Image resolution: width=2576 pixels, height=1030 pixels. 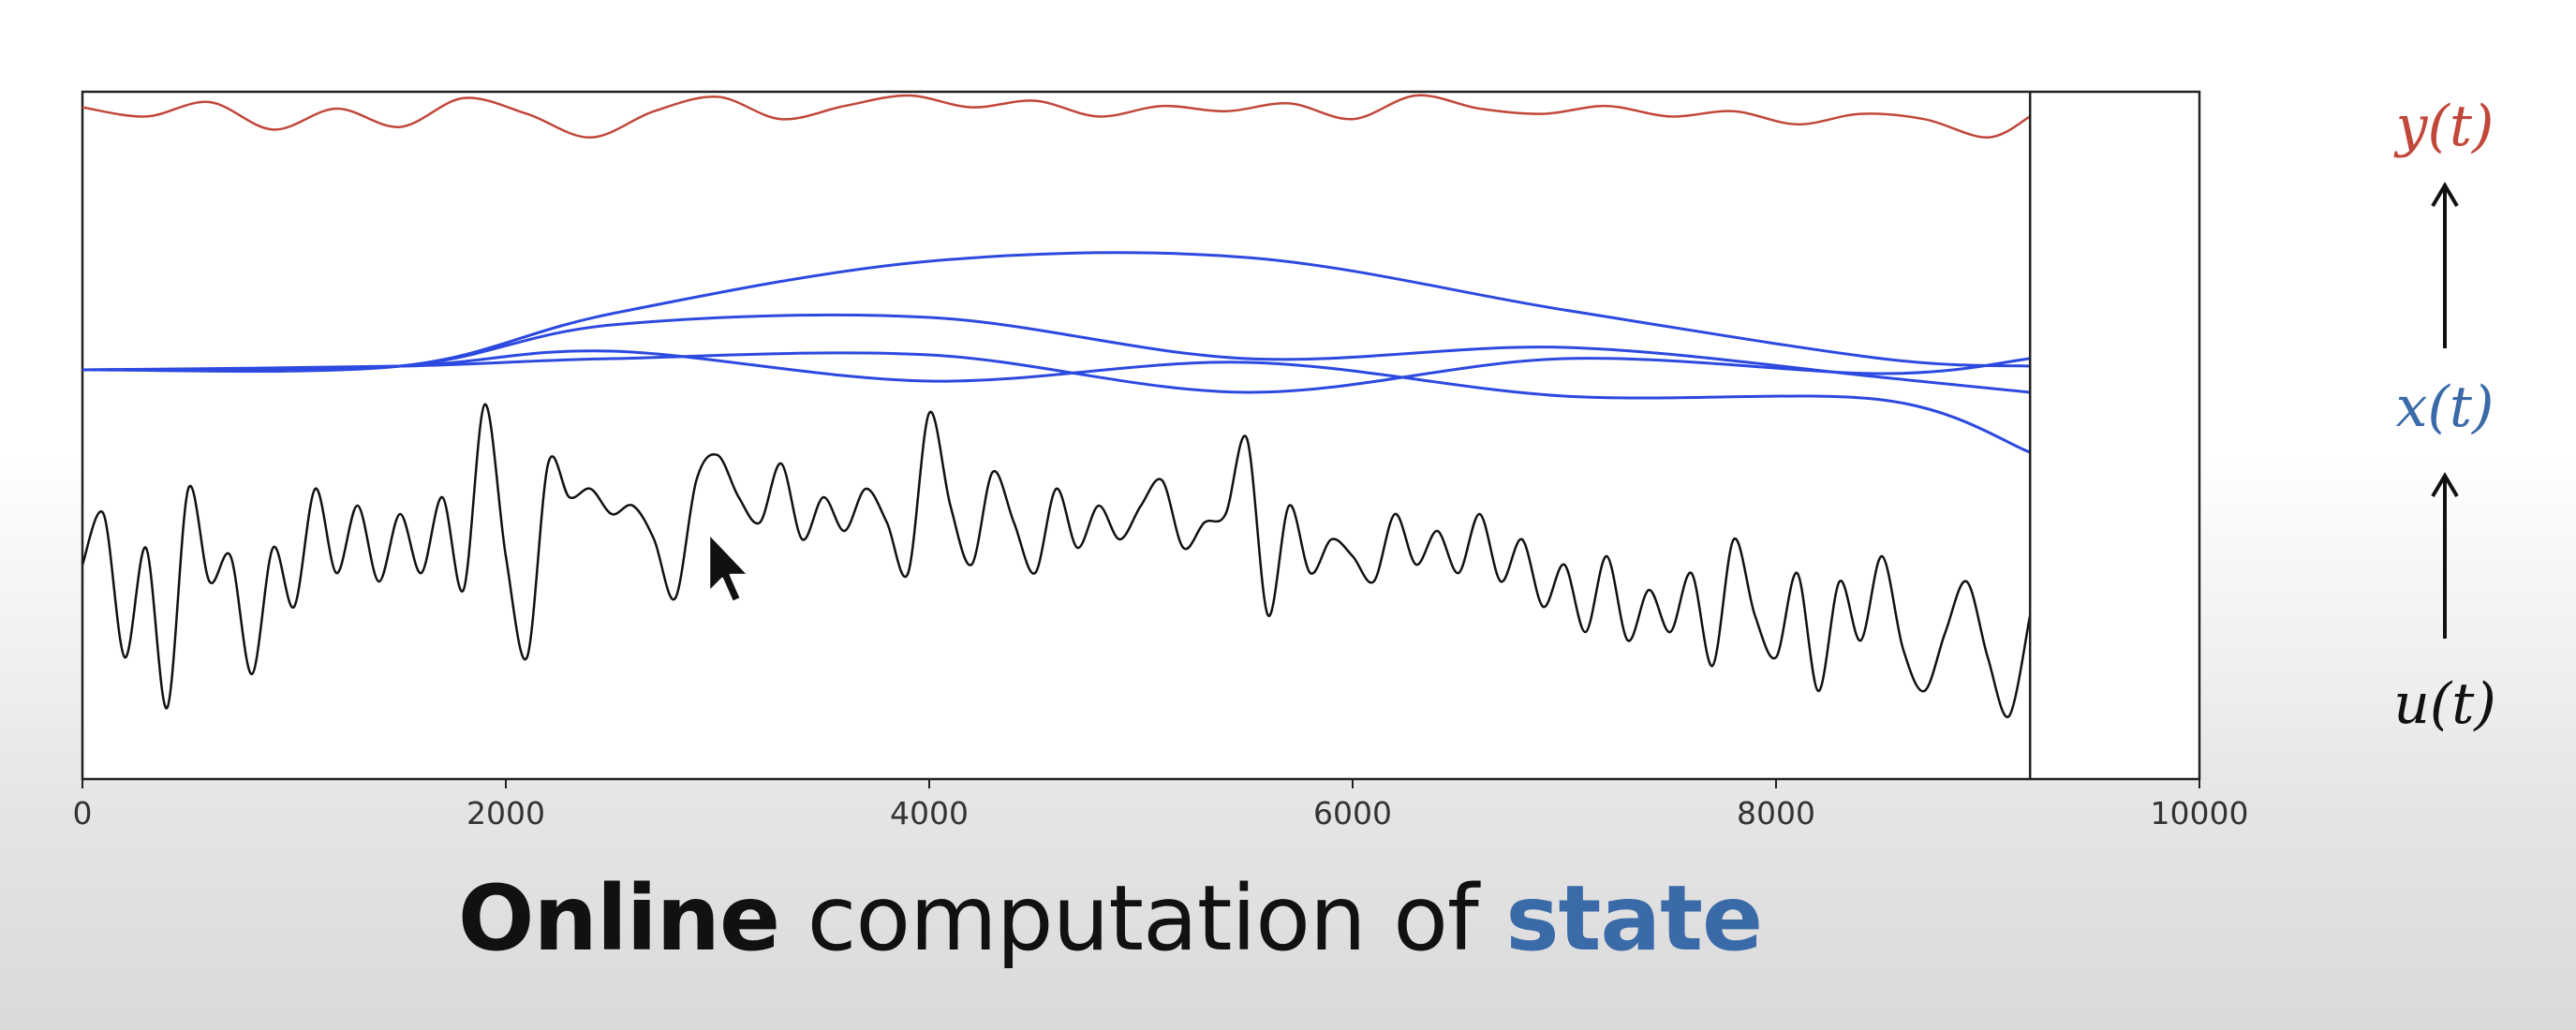 I want to click on caption-bold-word: Online, so click(x=618, y=918).